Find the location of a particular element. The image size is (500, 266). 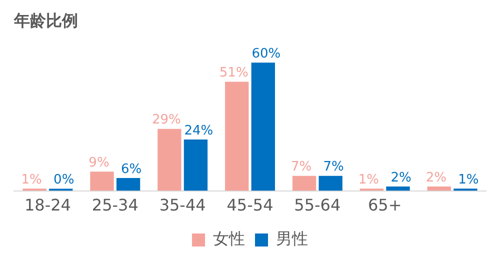

data-label: 6% is located at coordinates (131, 169).